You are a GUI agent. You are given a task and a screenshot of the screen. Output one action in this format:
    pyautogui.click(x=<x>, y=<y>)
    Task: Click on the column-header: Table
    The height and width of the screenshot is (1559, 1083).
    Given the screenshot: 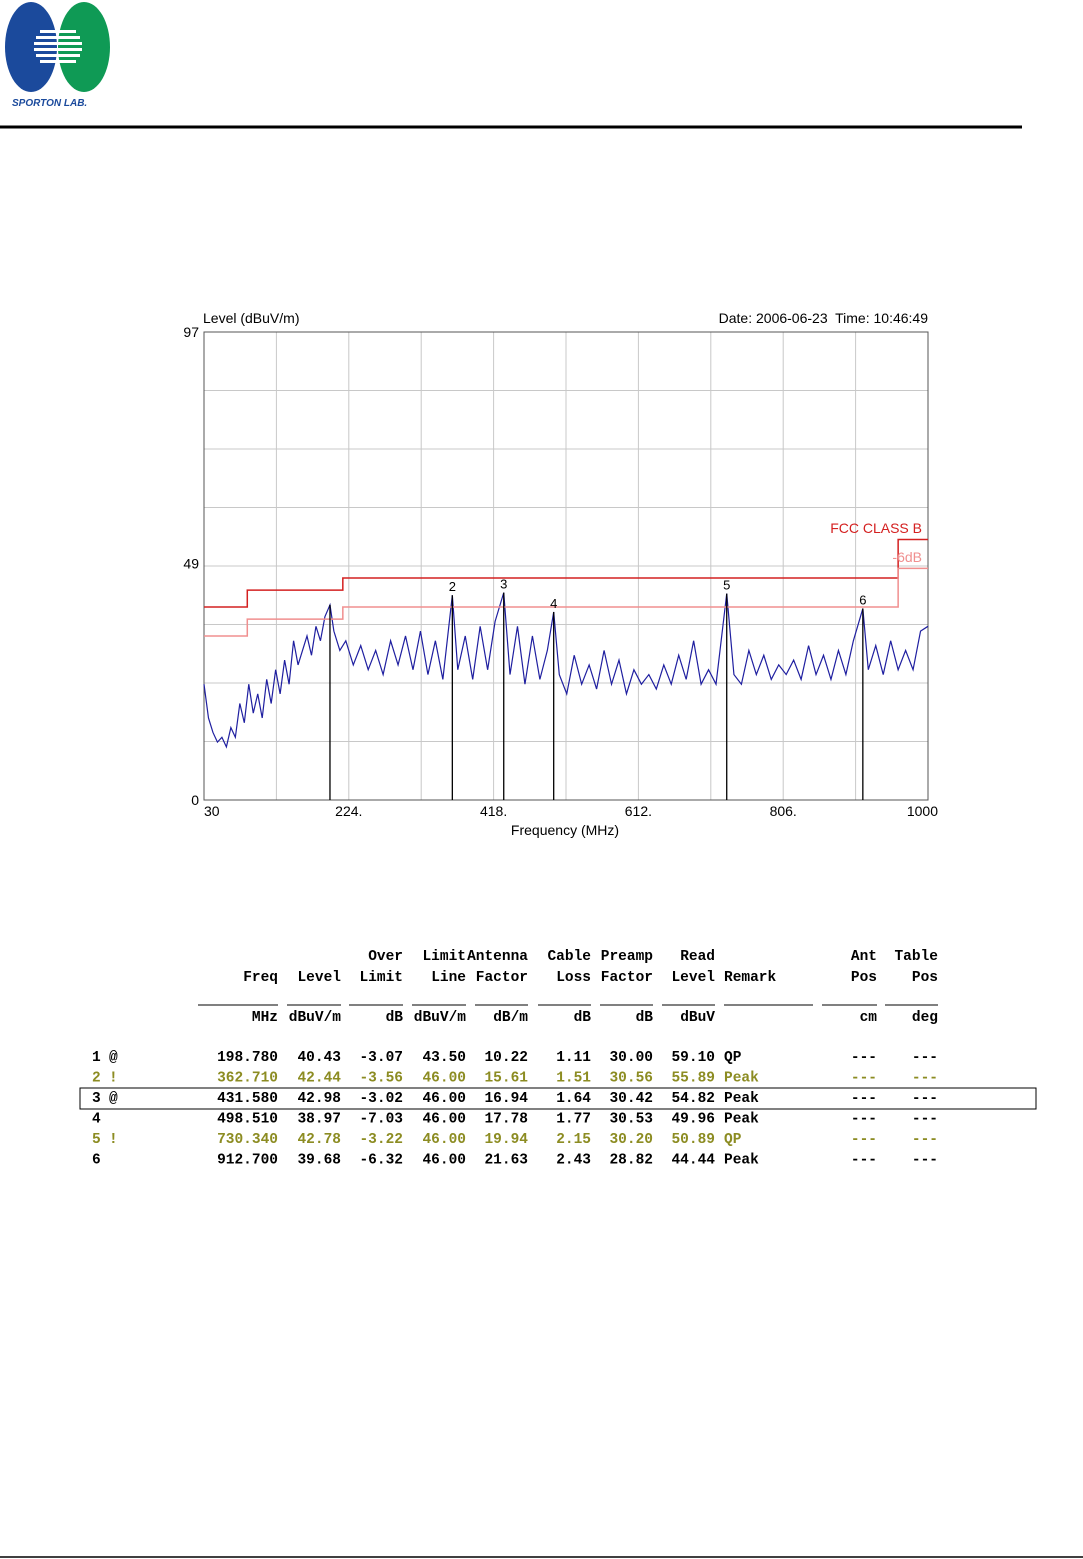 What is the action you would take?
    pyautogui.click(x=916, y=957)
    